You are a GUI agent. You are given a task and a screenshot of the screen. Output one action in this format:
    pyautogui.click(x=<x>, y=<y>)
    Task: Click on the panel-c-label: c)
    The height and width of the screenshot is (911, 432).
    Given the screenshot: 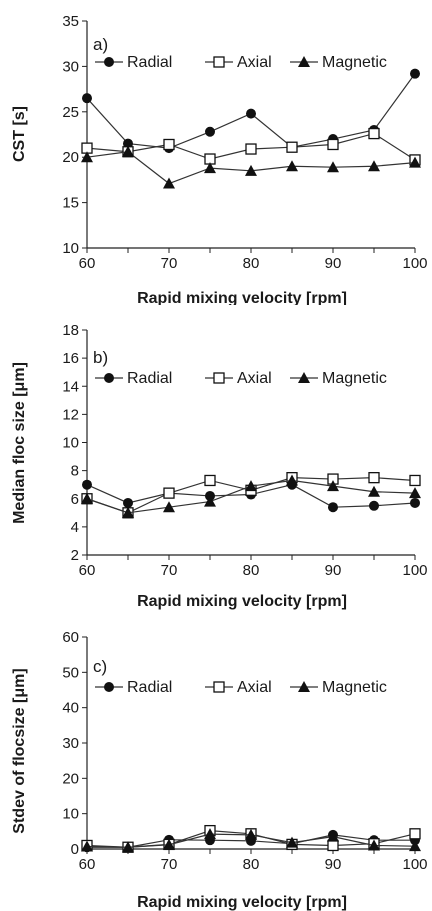 What is the action you would take?
    pyautogui.click(x=100, y=666)
    